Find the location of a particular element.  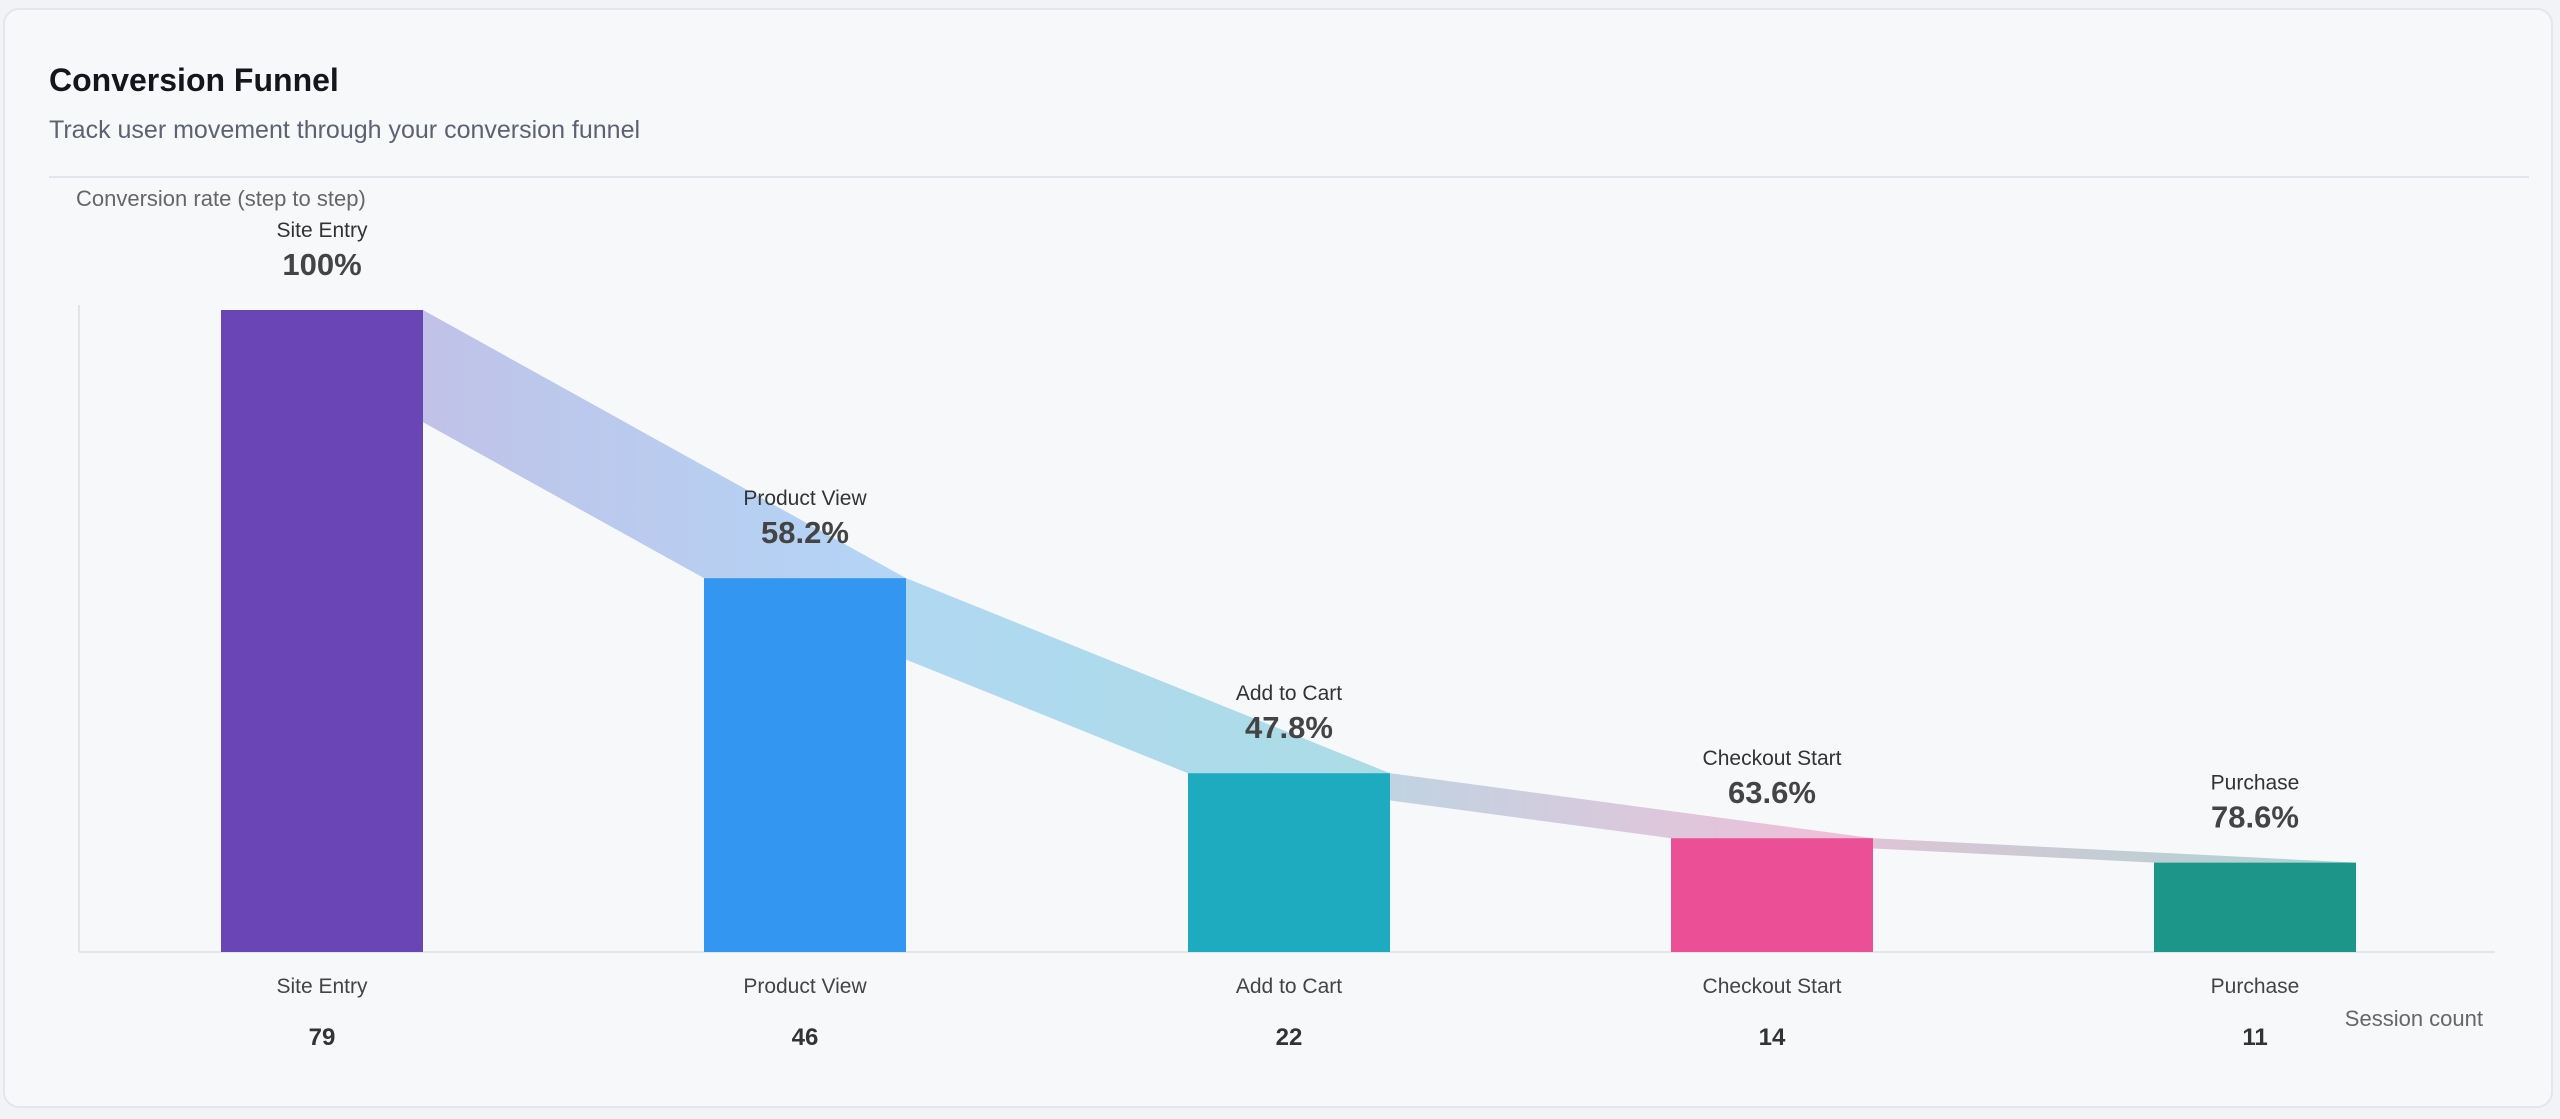

divider is located at coordinates (1289, 177).